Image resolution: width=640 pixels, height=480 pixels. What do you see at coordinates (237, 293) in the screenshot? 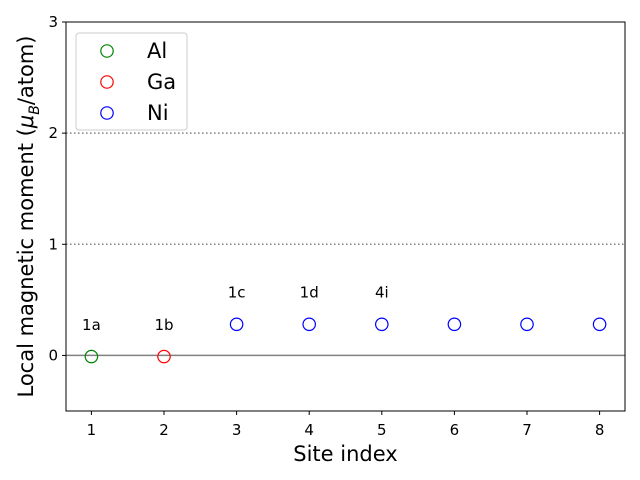
I see `site-label-1c: 1c` at bounding box center [237, 293].